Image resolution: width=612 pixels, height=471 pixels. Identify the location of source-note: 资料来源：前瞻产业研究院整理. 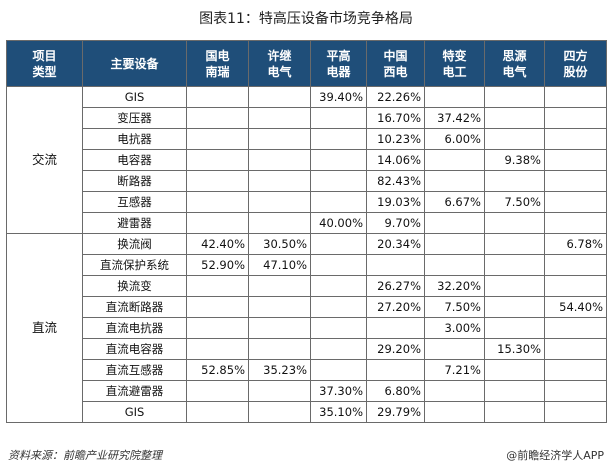
(85, 455).